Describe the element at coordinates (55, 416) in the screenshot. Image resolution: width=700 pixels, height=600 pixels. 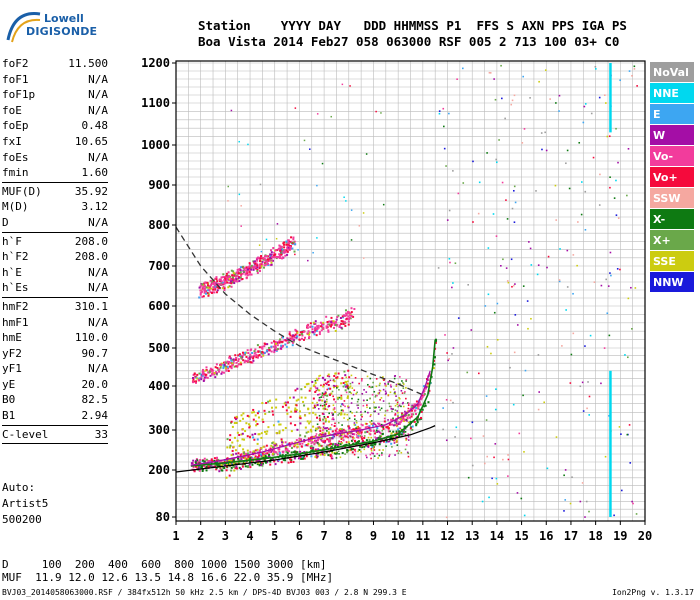
I see `param-row: B1 2.94` at that location.